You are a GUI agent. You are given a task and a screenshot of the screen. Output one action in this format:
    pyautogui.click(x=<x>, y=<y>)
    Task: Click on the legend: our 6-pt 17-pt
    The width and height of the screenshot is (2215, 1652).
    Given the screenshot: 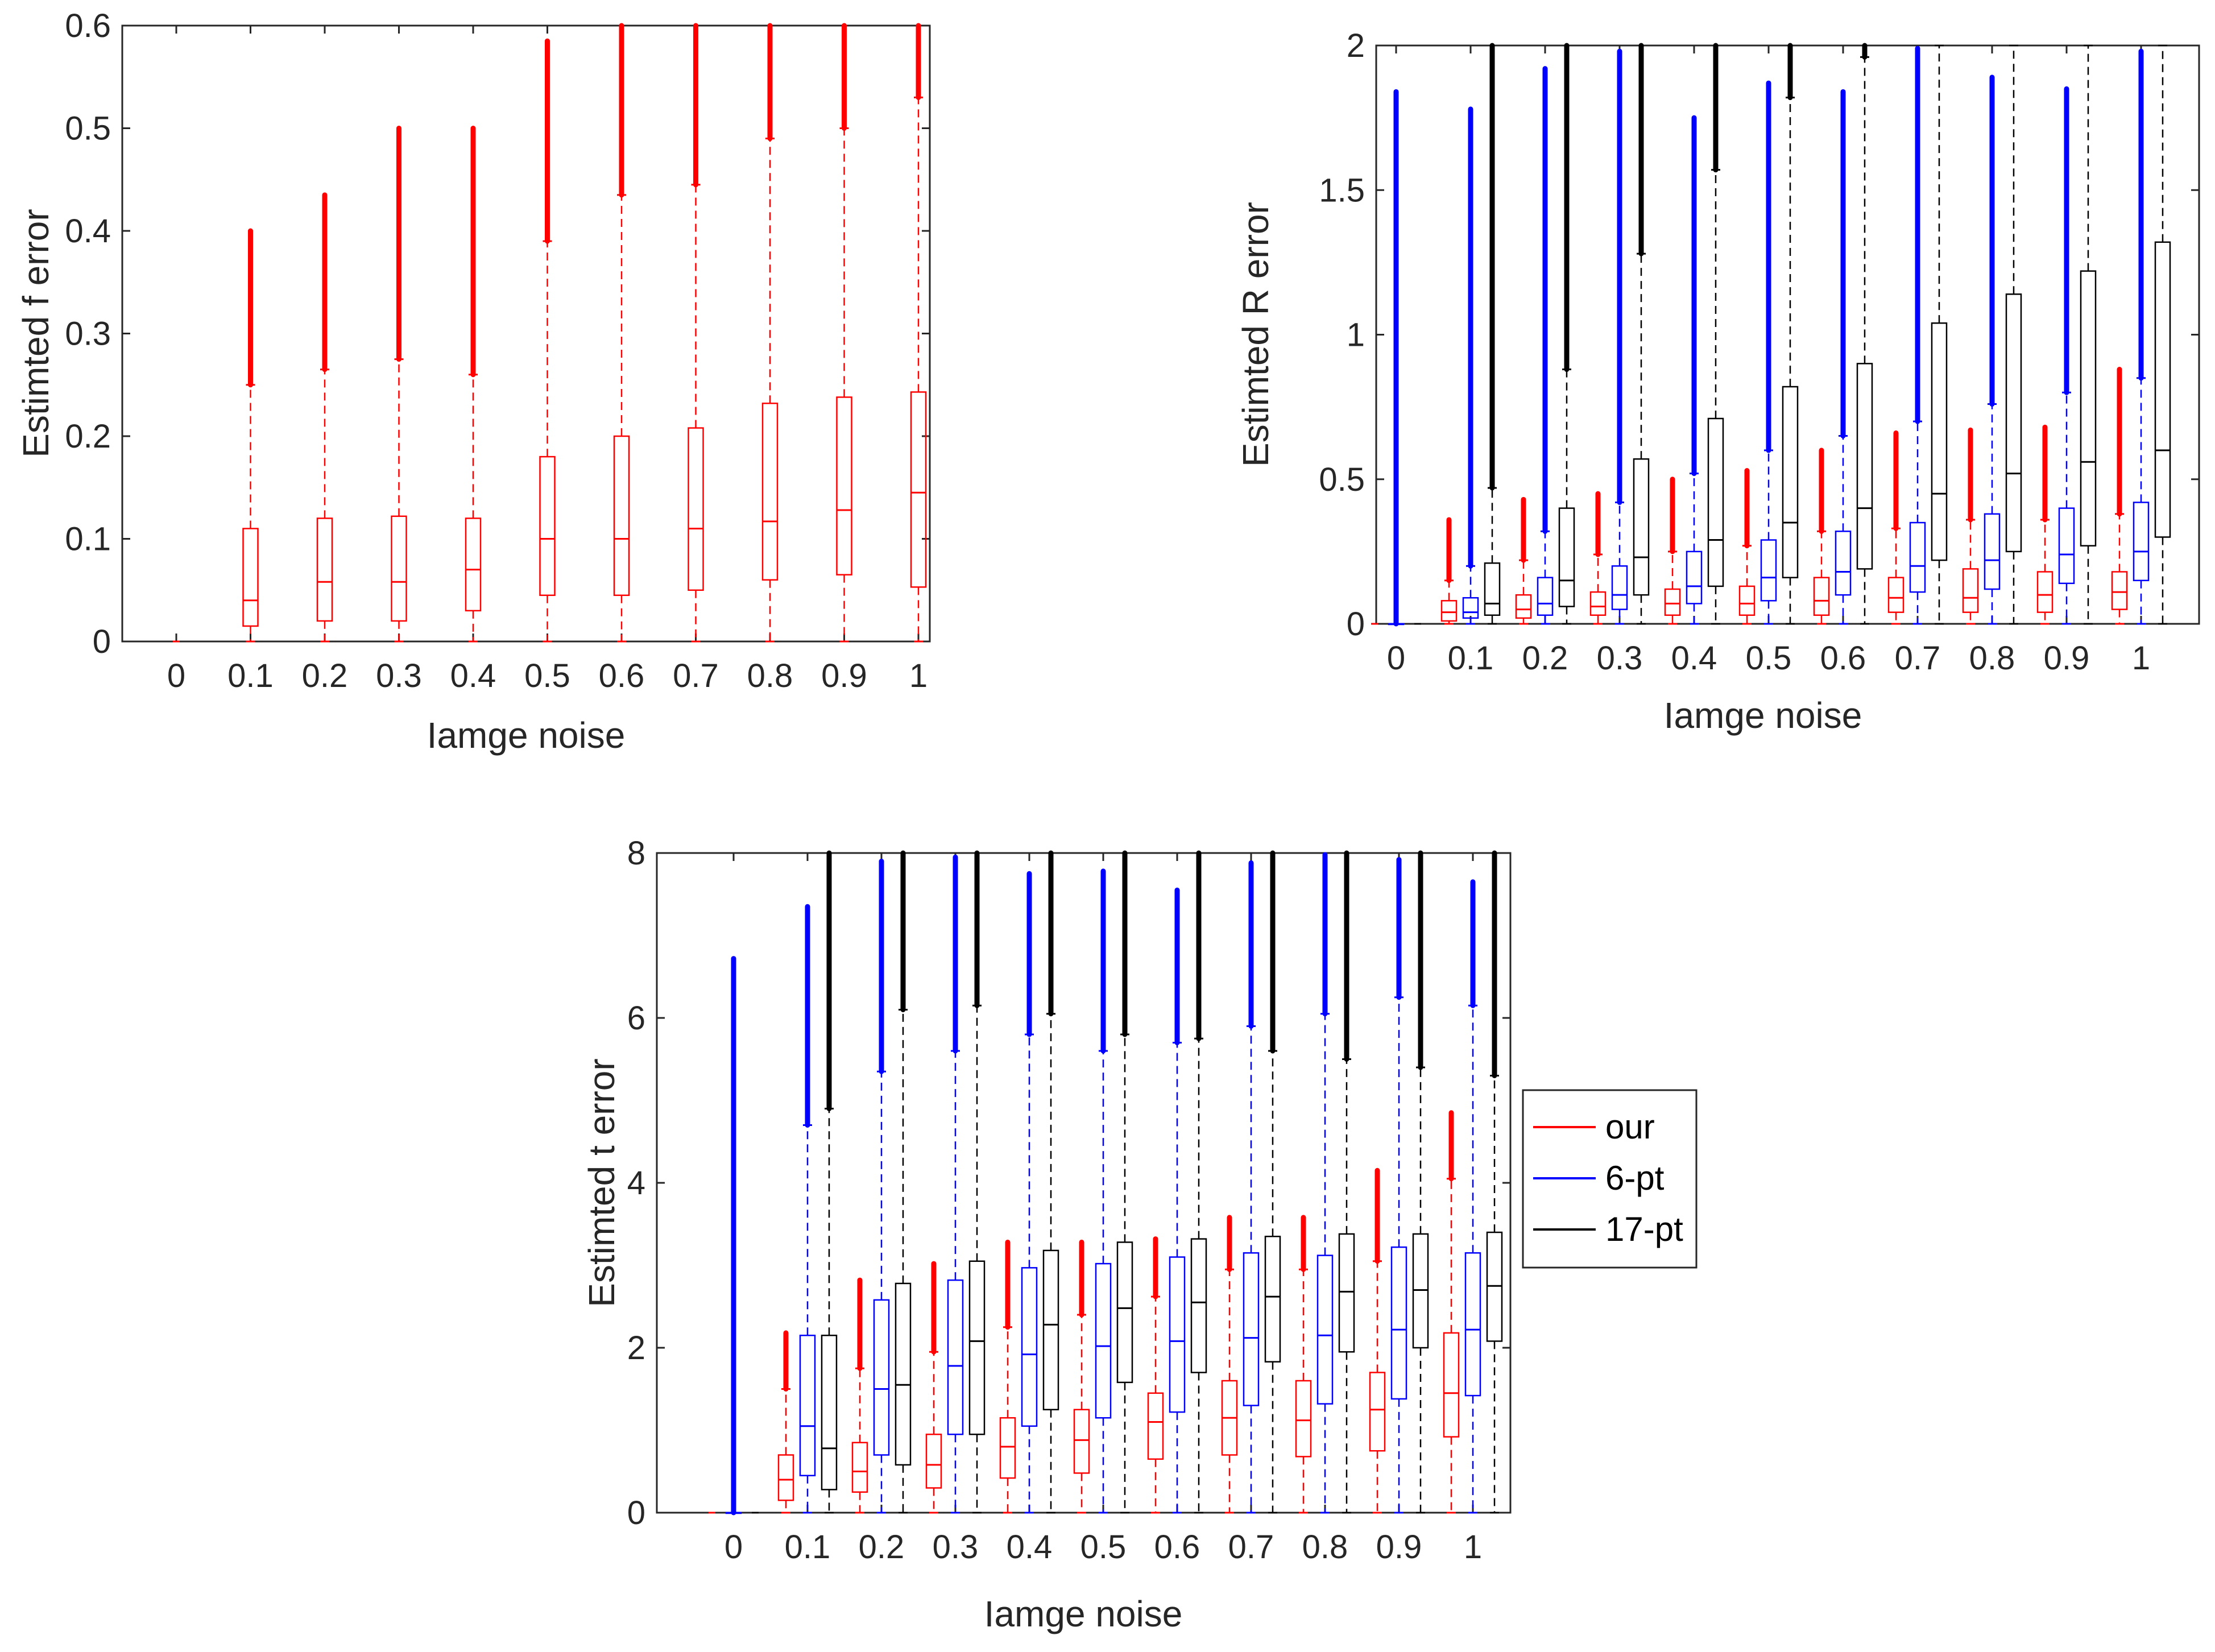 What is the action you would take?
    pyautogui.click(x=1610, y=1179)
    